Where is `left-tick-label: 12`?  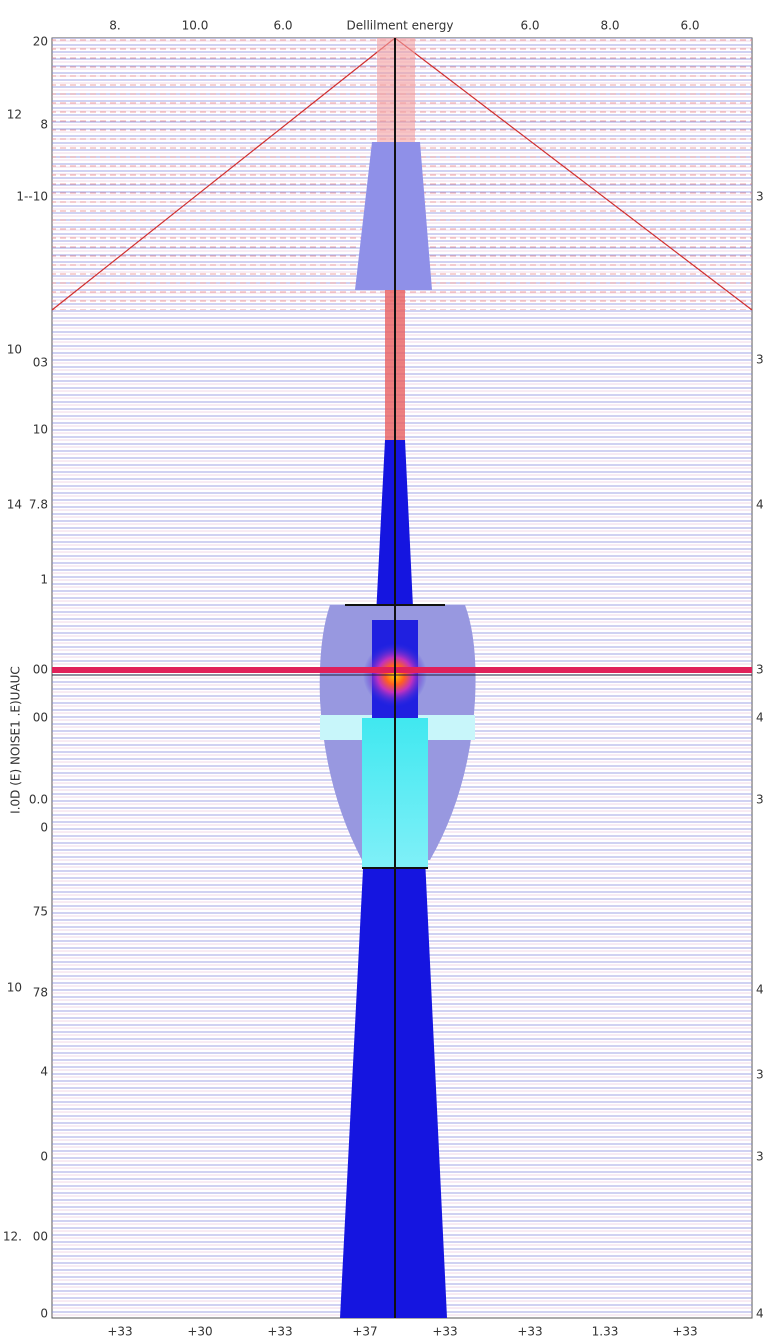 left-tick-label: 12 is located at coordinates (14, 115).